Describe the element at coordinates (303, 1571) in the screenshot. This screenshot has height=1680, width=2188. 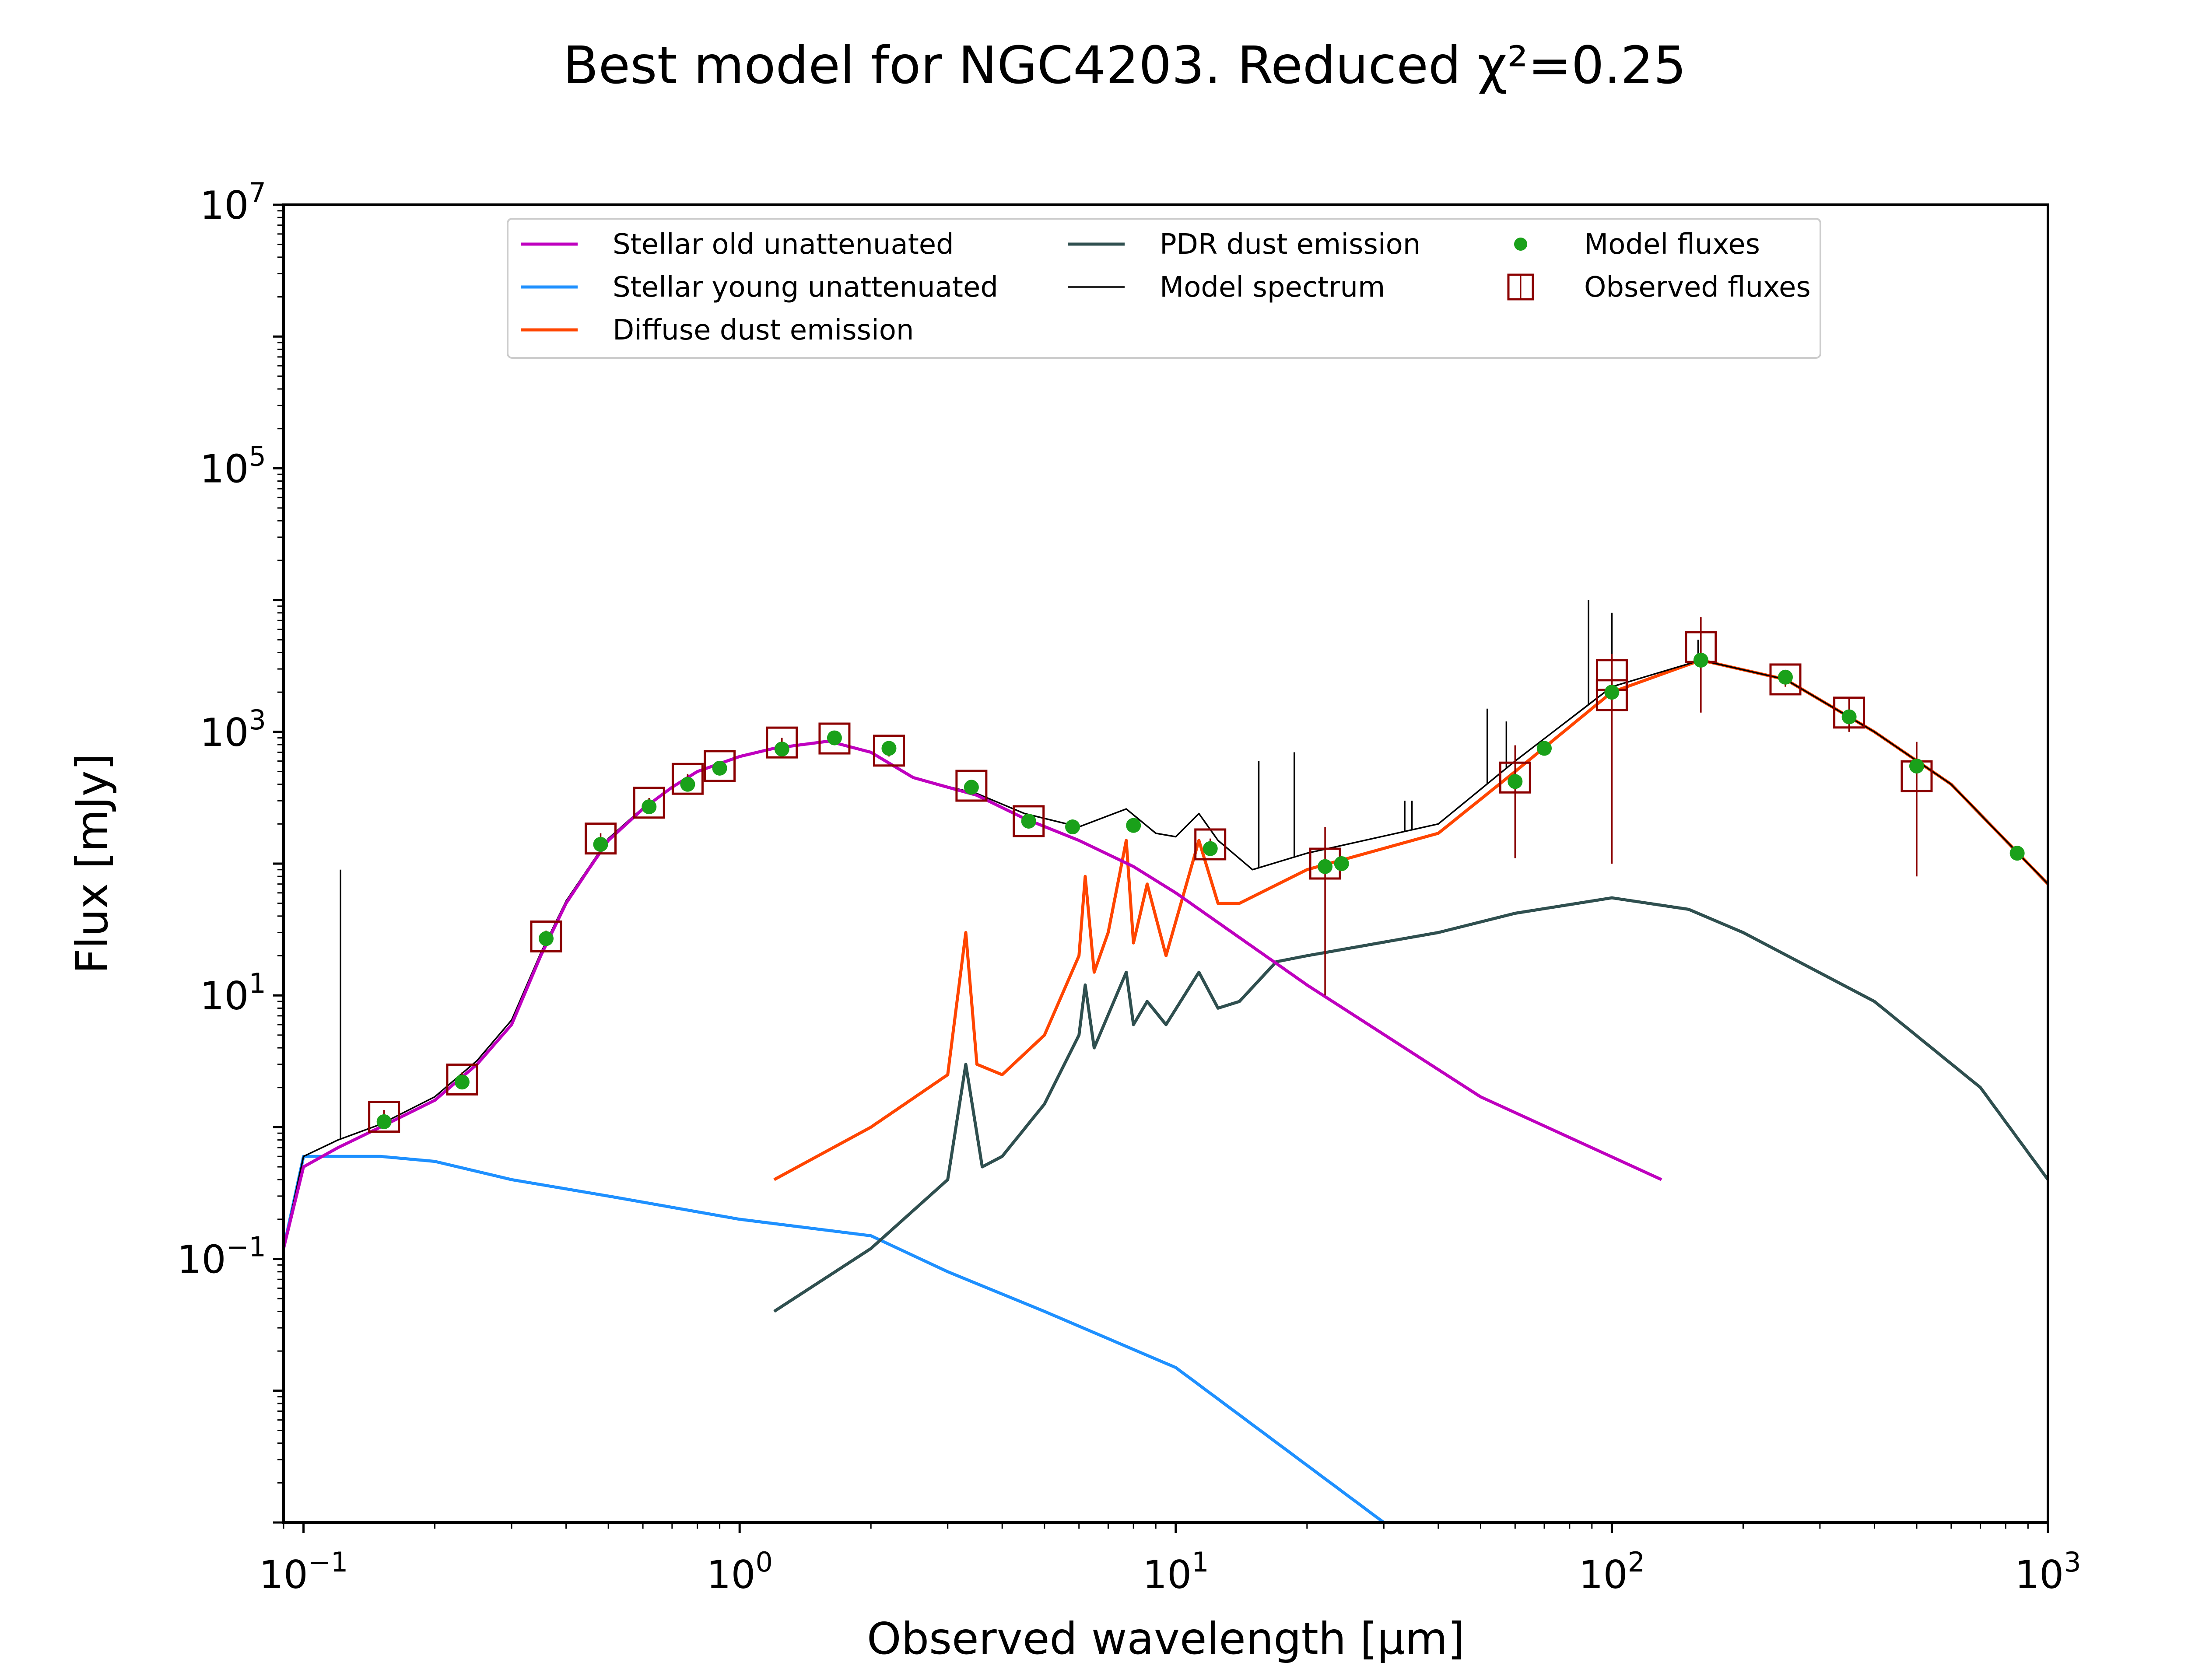
I see `x-tick-label: 10⁻¹` at that location.